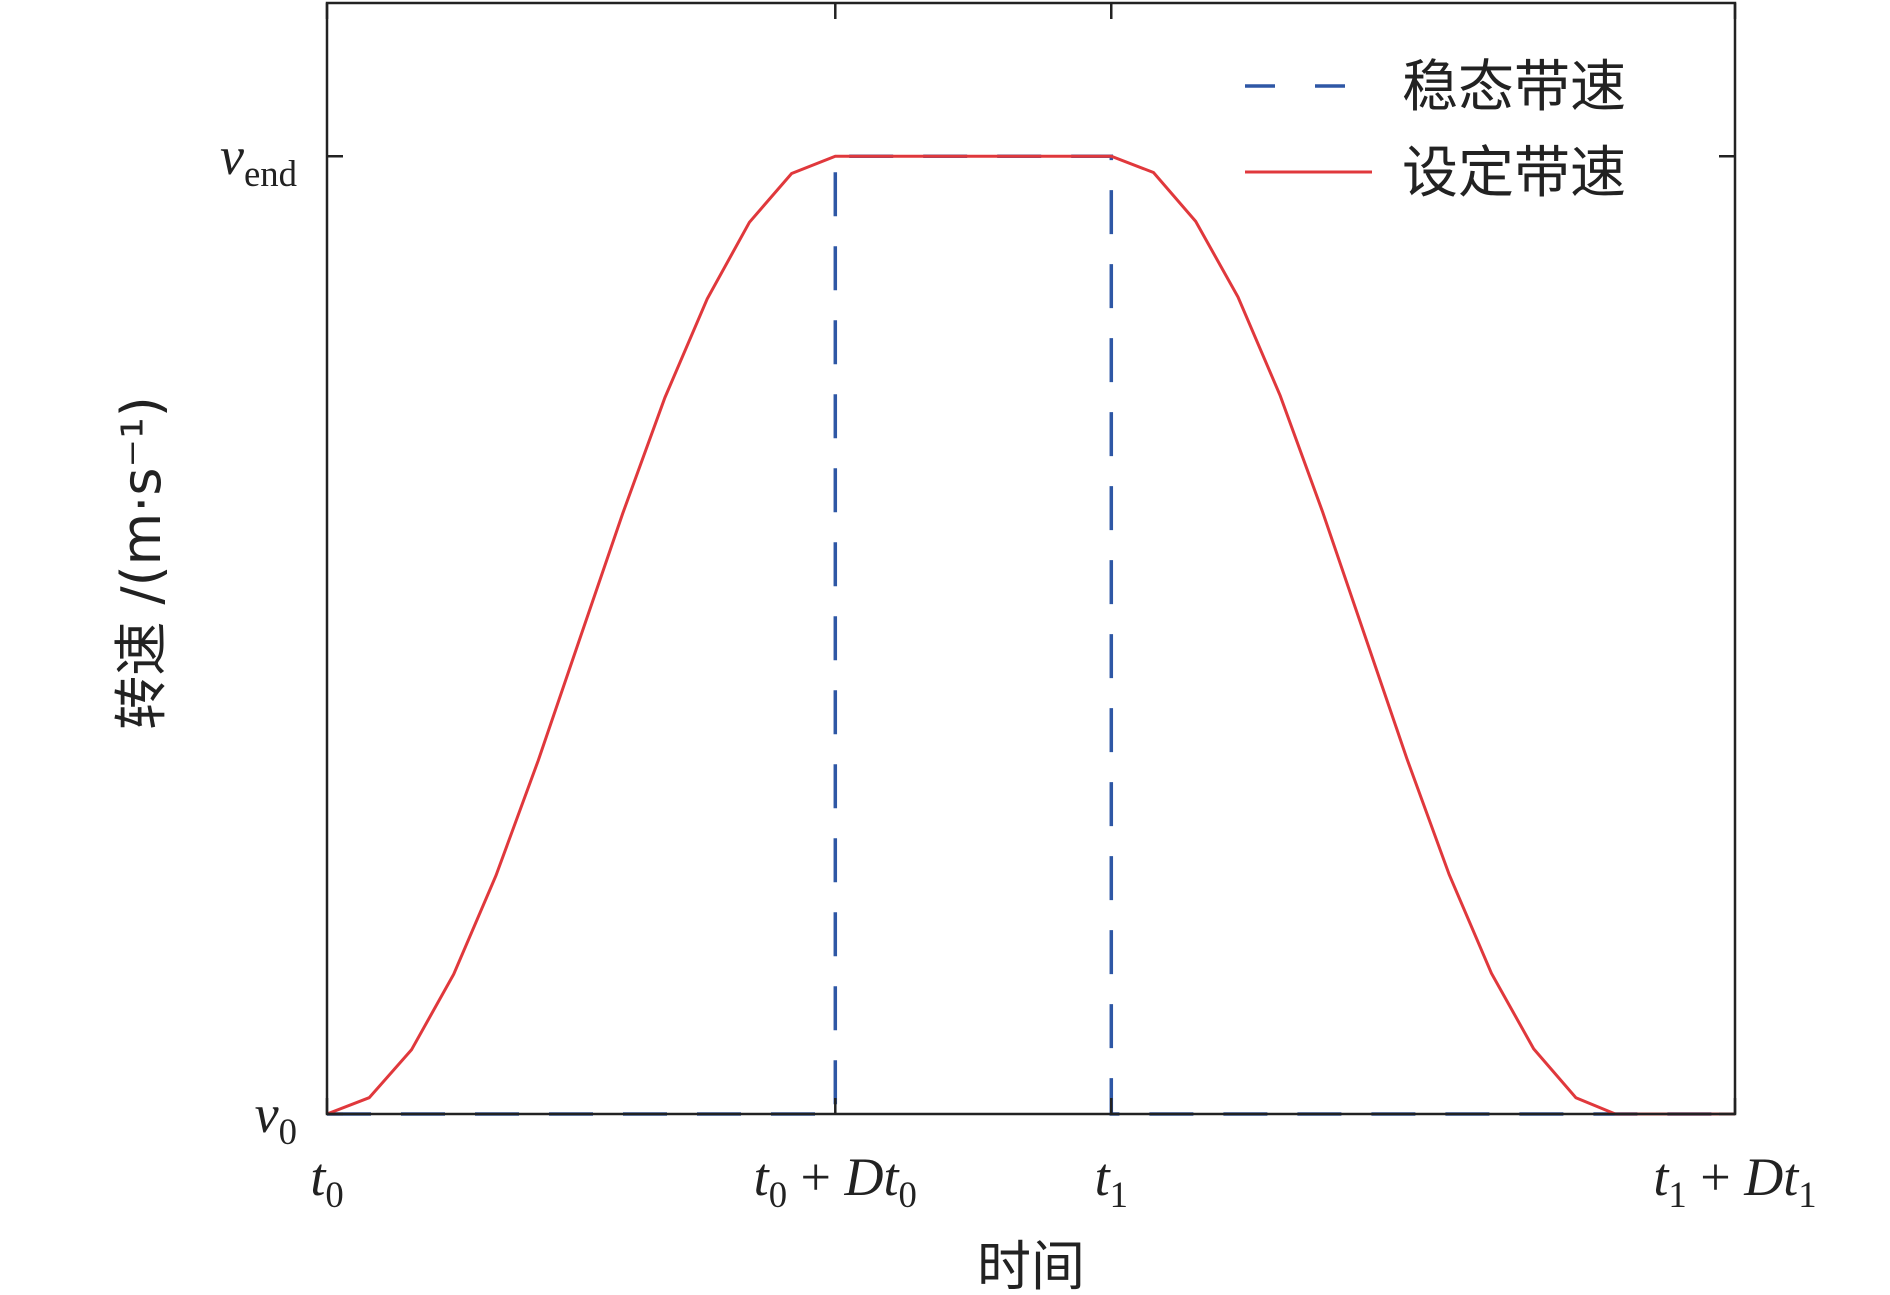 The width and height of the screenshot is (1890, 1295). I want to click on y-tick-label: v0​, so click(276, 1118).